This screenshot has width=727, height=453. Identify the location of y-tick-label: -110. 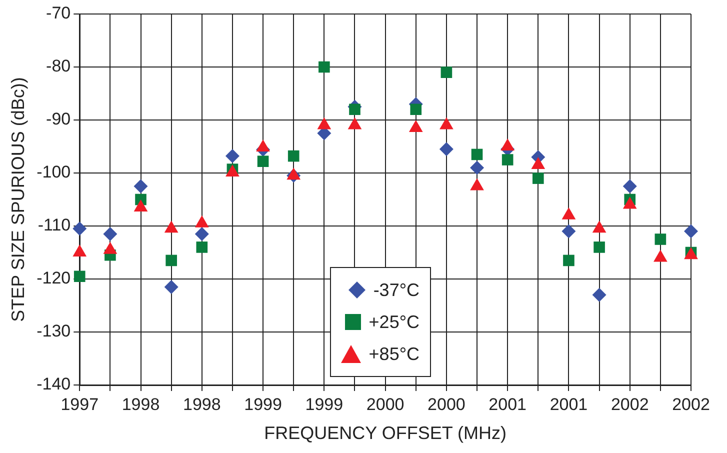
(54, 225).